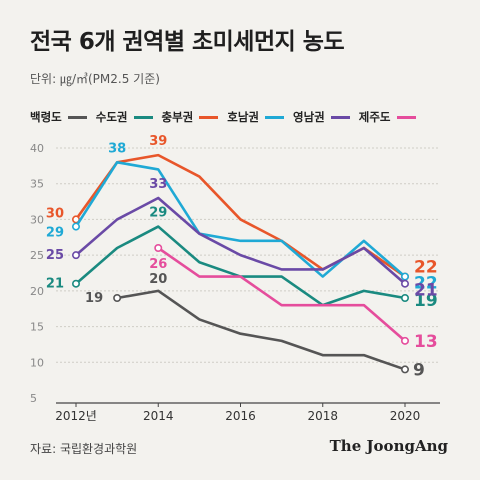 Image resolution: width=480 pixels, height=480 pixels. Describe the element at coordinates (158, 264) in the screenshot. I see `data-label: 26` at that location.